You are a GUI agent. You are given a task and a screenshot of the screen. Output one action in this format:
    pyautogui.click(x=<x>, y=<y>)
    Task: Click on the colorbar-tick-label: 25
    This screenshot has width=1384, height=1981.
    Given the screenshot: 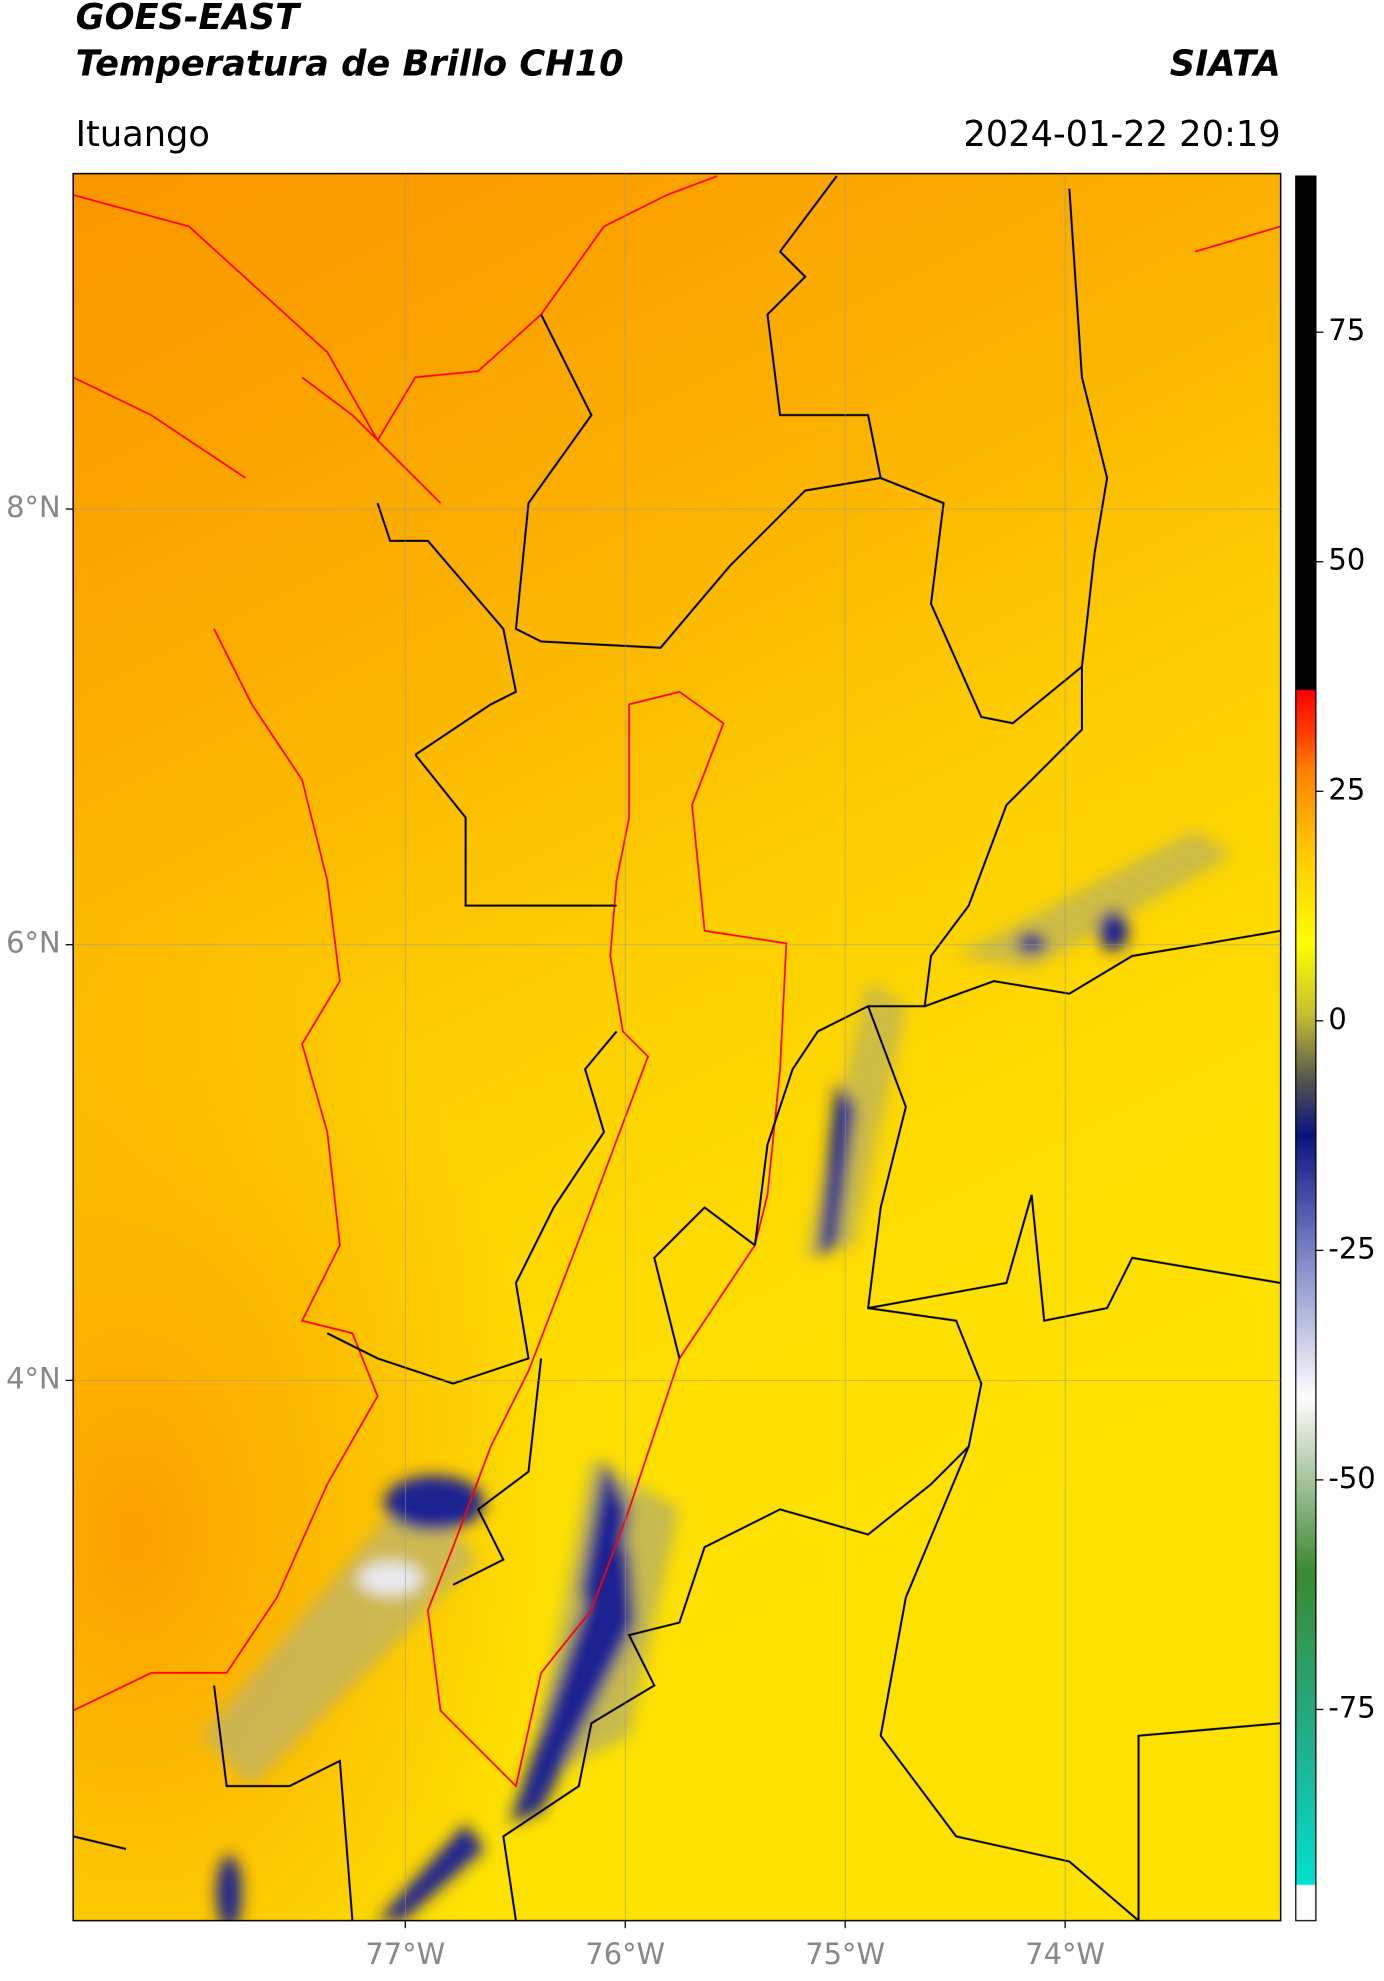 What is the action you would take?
    pyautogui.click(x=1346, y=789)
    